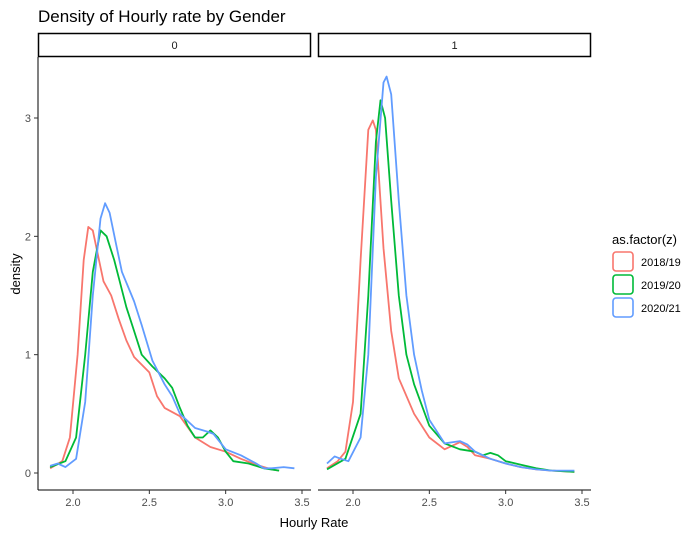 The width and height of the screenshot is (700, 538). I want to click on legend-item-2018-19: 2018/19, so click(646, 261).